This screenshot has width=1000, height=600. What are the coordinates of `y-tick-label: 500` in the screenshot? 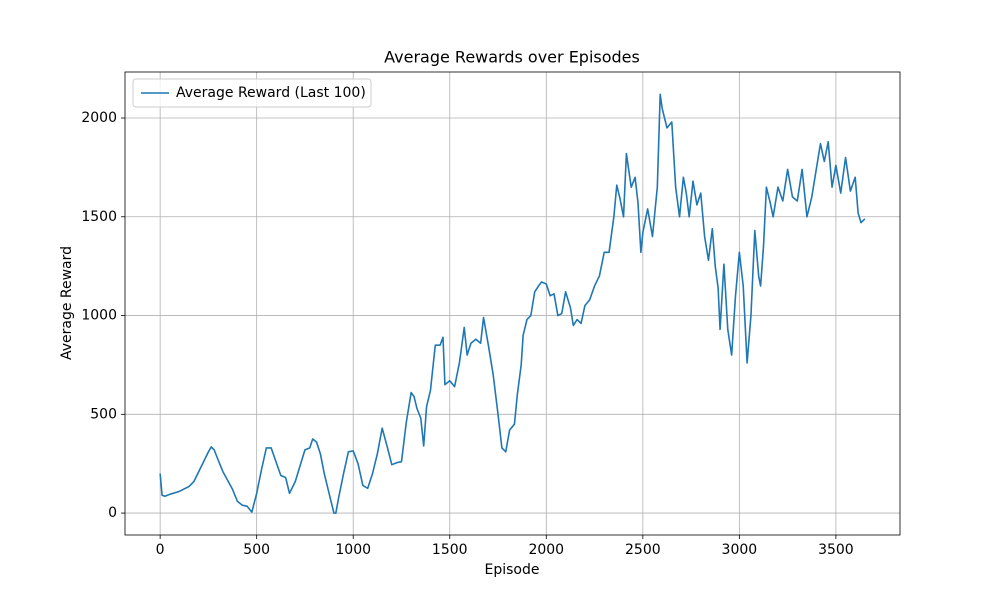 It's located at (103, 414).